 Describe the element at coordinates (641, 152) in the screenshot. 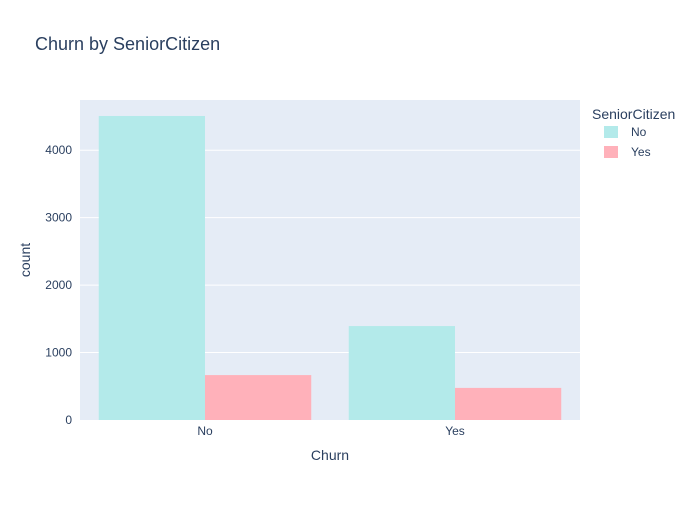

I see `legend-item-label: Yes` at that location.